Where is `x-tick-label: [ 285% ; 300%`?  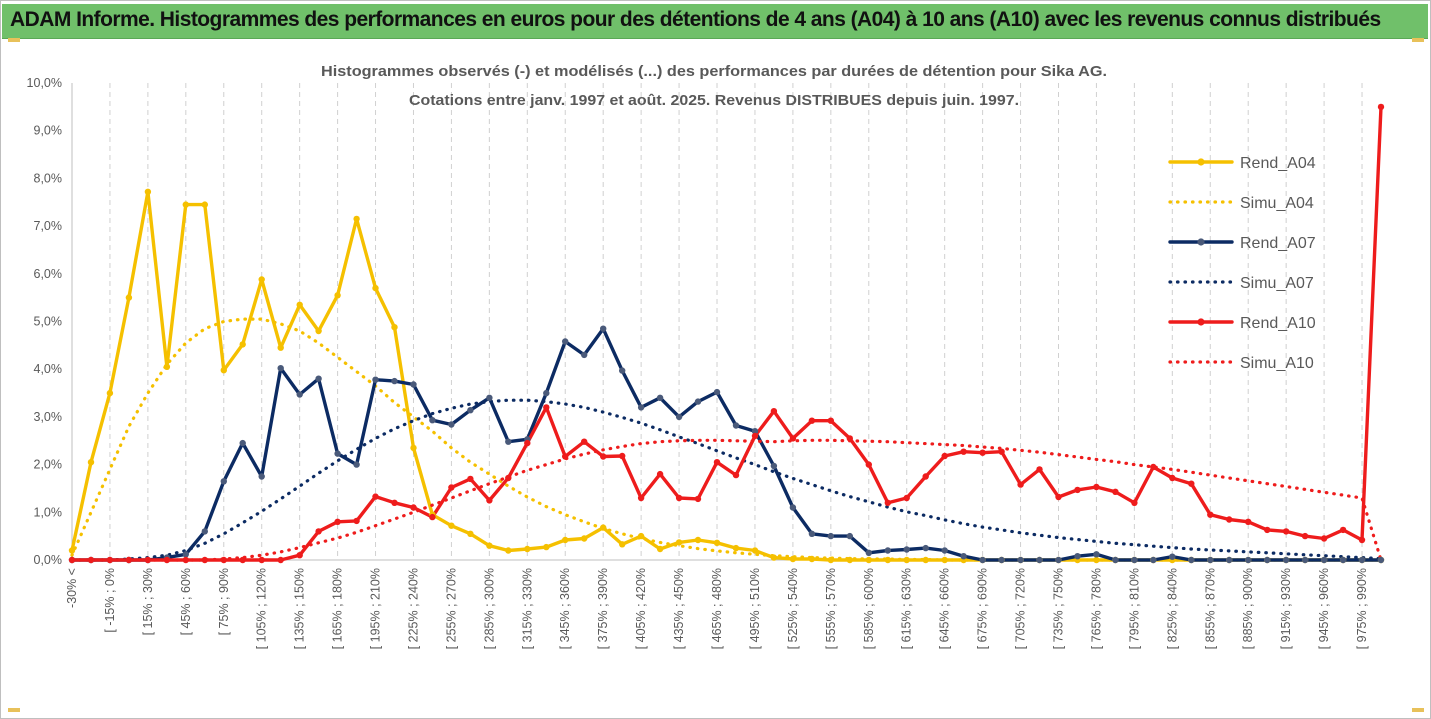
x-tick-label: [ 285% ; 300% is located at coordinates (489, 608).